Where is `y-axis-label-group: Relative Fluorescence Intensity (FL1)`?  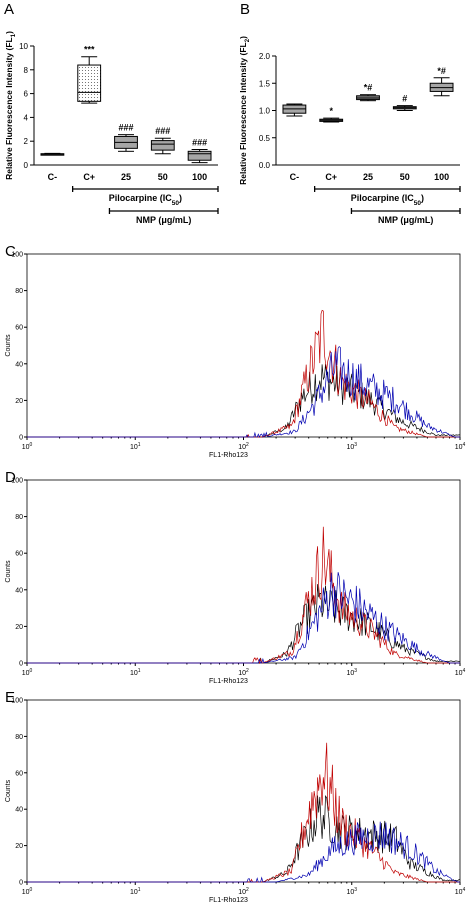 y-axis-label-group: Relative Fluorescence Intensity (FL1) is located at coordinates (10, 105).